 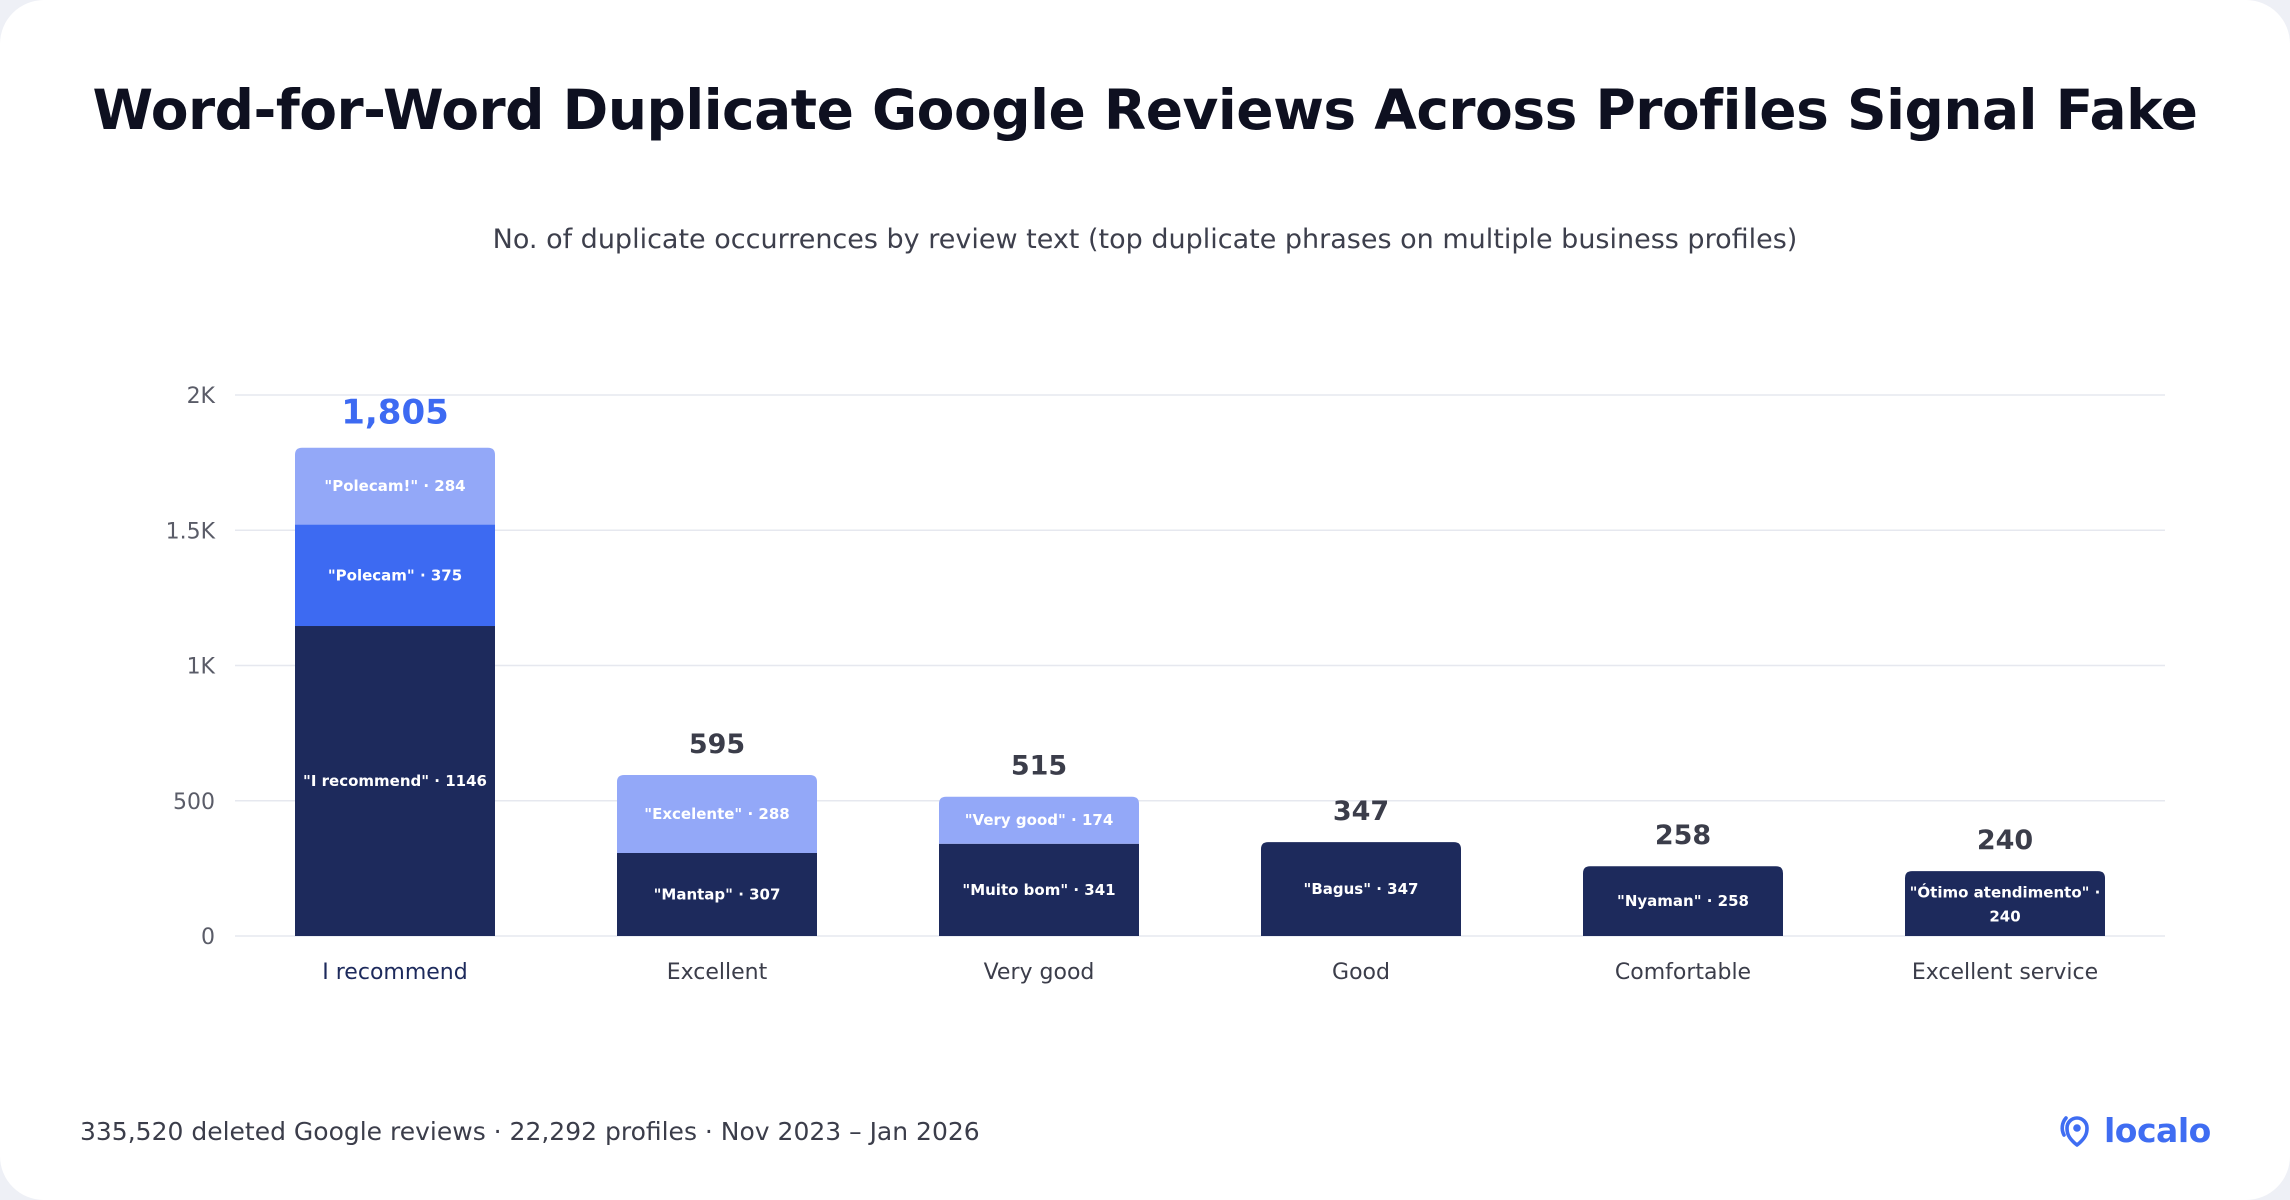 I want to click on segment-label: "Ótimo atendimento" ·, so click(x=2005, y=892).